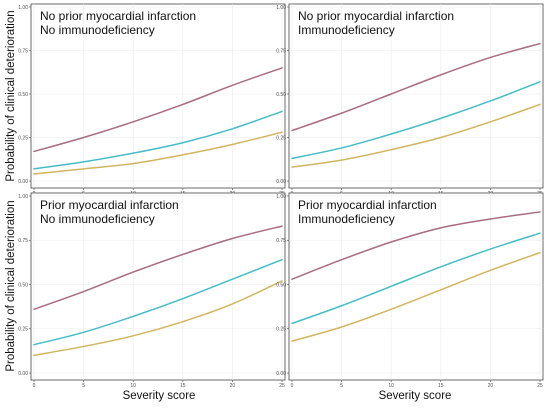 The width and height of the screenshot is (550, 410). Describe the element at coordinates (11, 95) in the screenshot. I see `y-axis-label-top: Probability of clinical deterioration` at that location.